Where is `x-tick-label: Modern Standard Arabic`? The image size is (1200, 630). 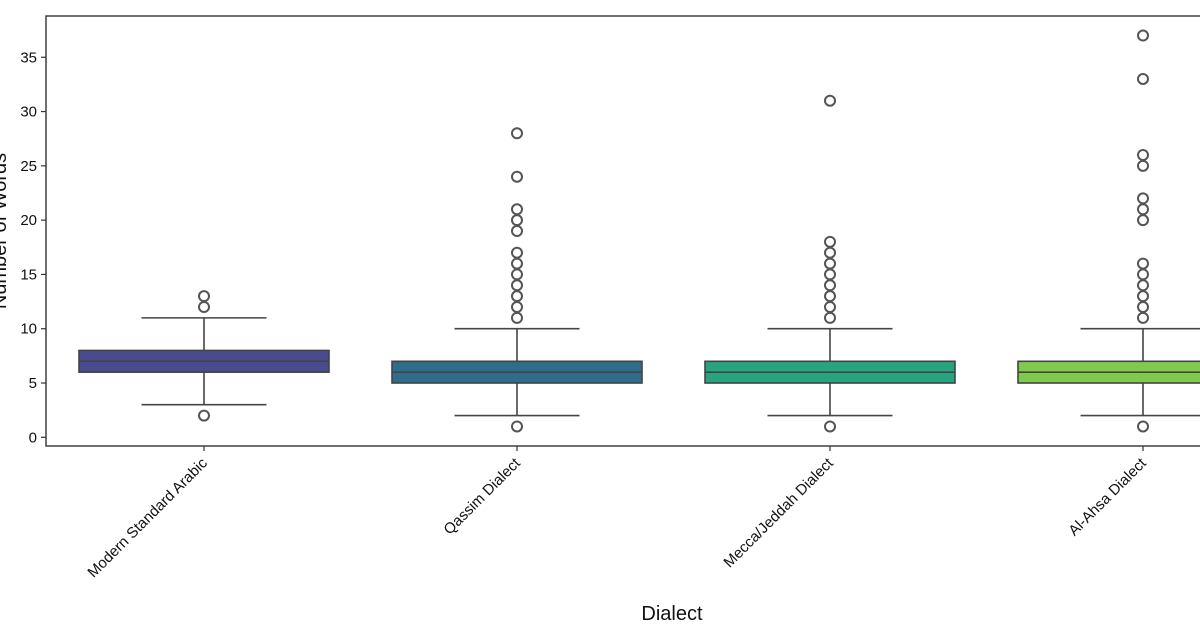
x-tick-label: Modern Standard Arabic is located at coordinates (147, 517).